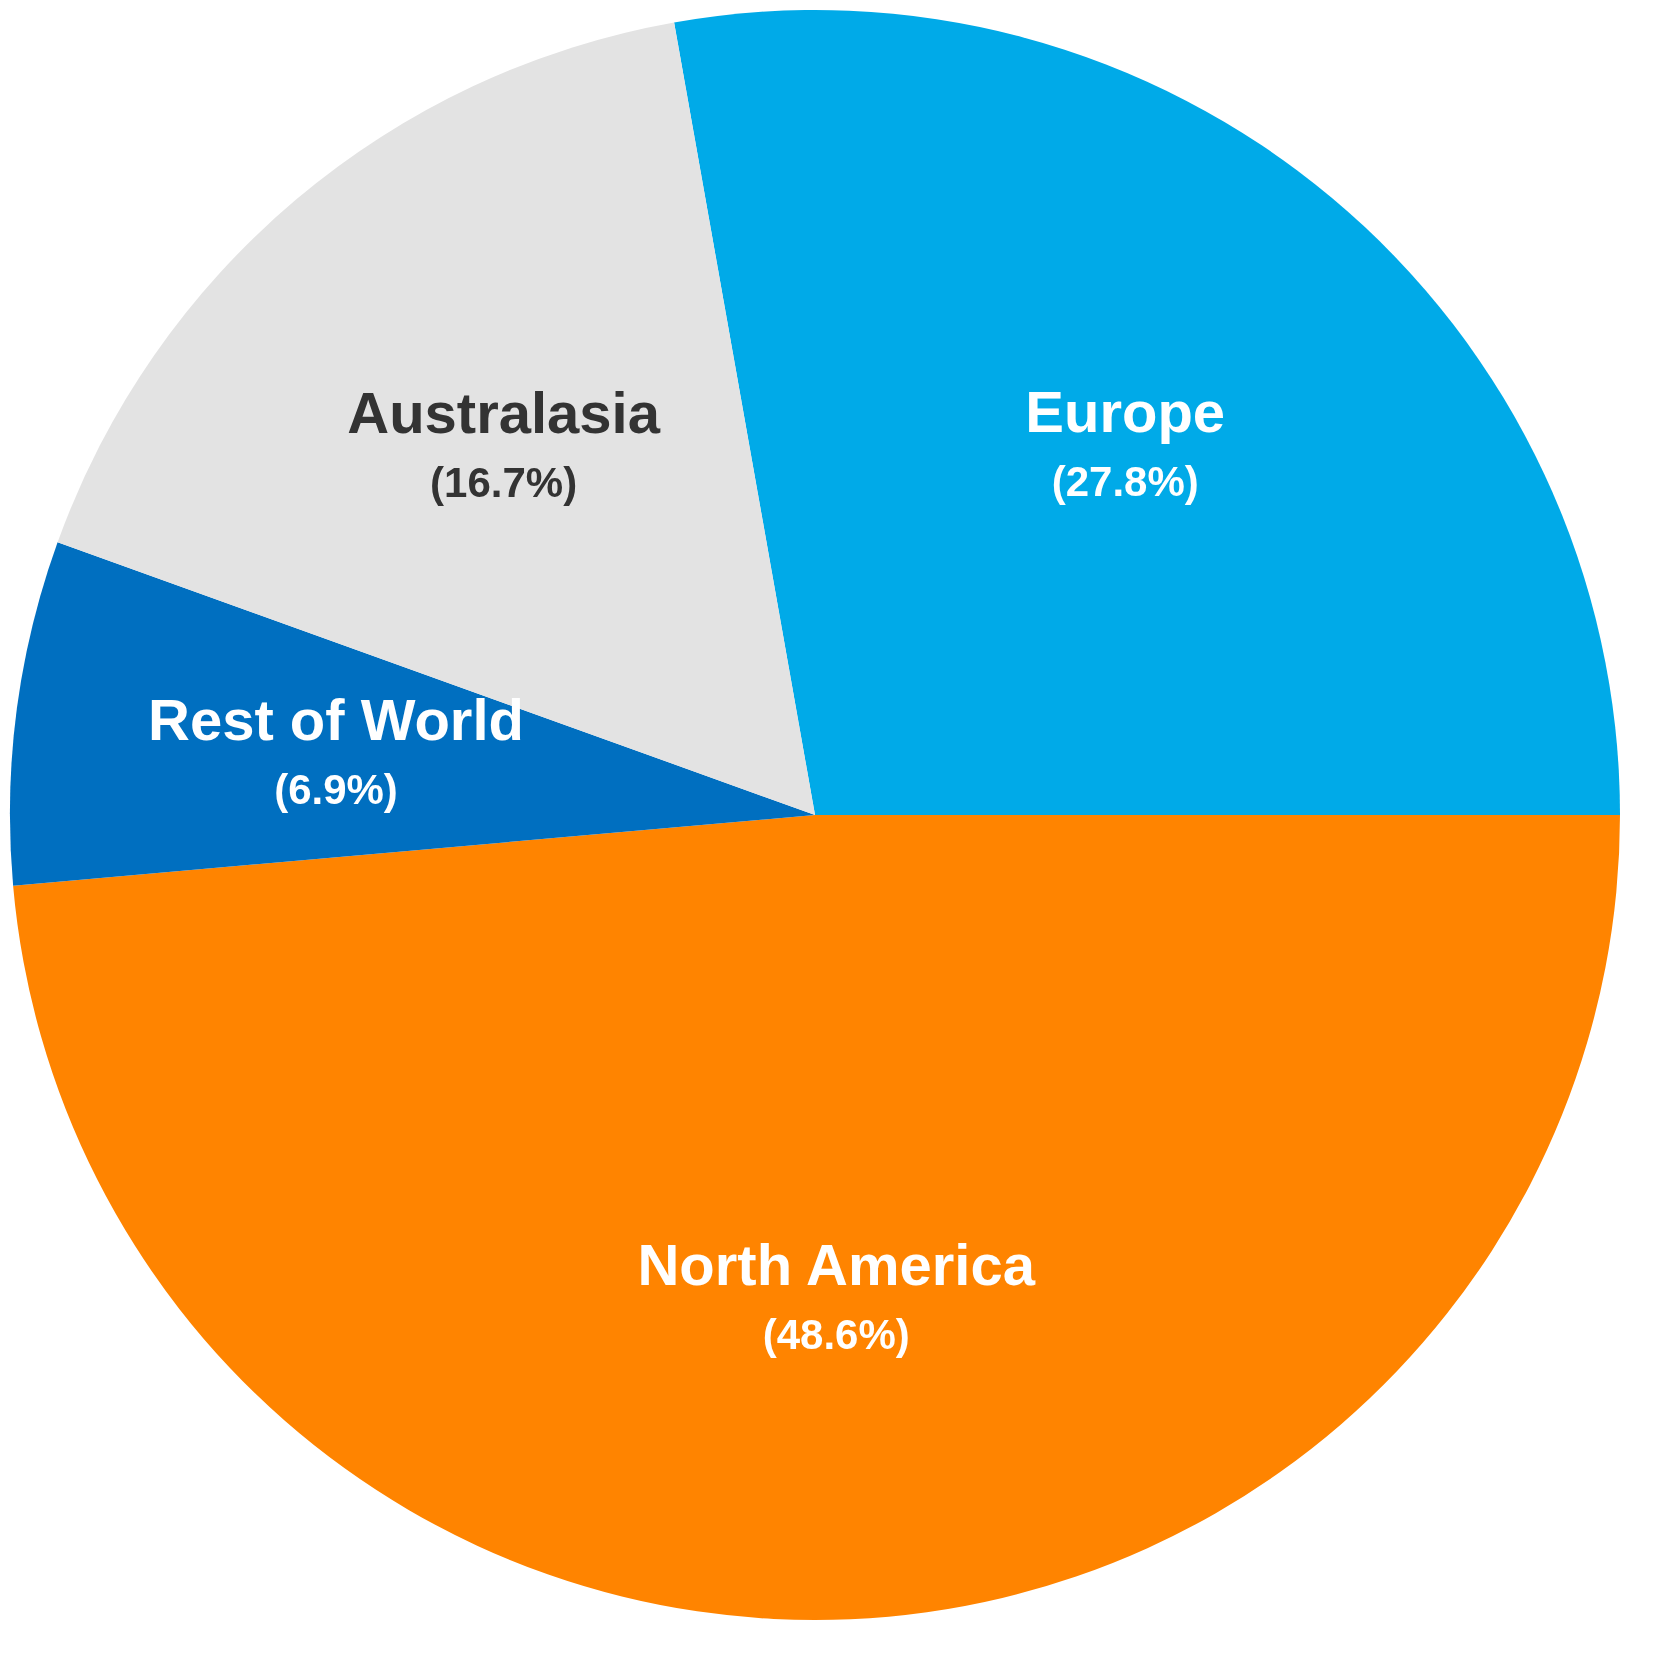  I want to click on pie-slice, so click(412, 714).